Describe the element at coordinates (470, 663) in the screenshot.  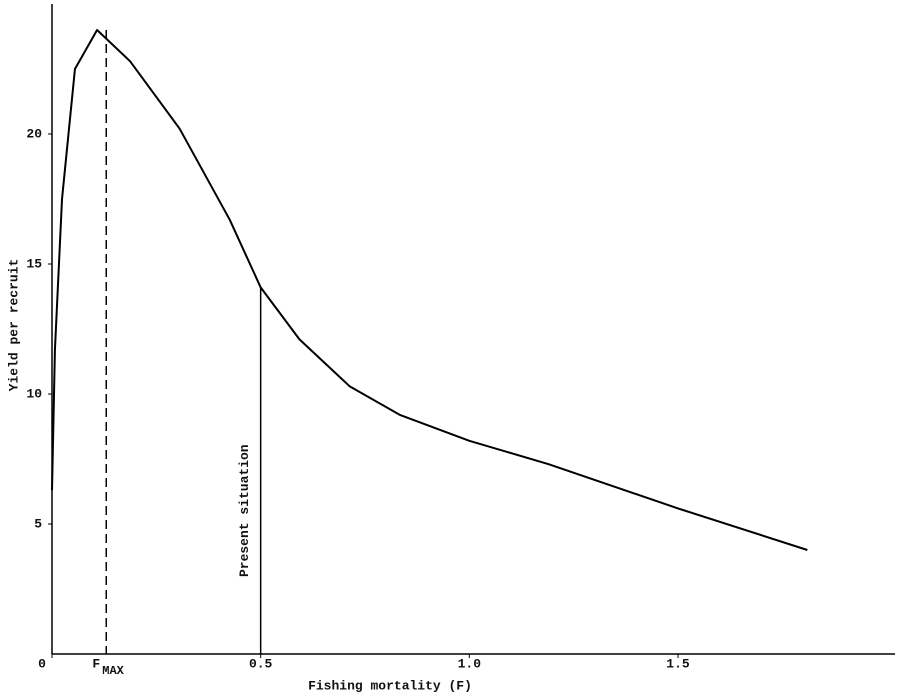
I see `x-tick-label: 1.0` at that location.